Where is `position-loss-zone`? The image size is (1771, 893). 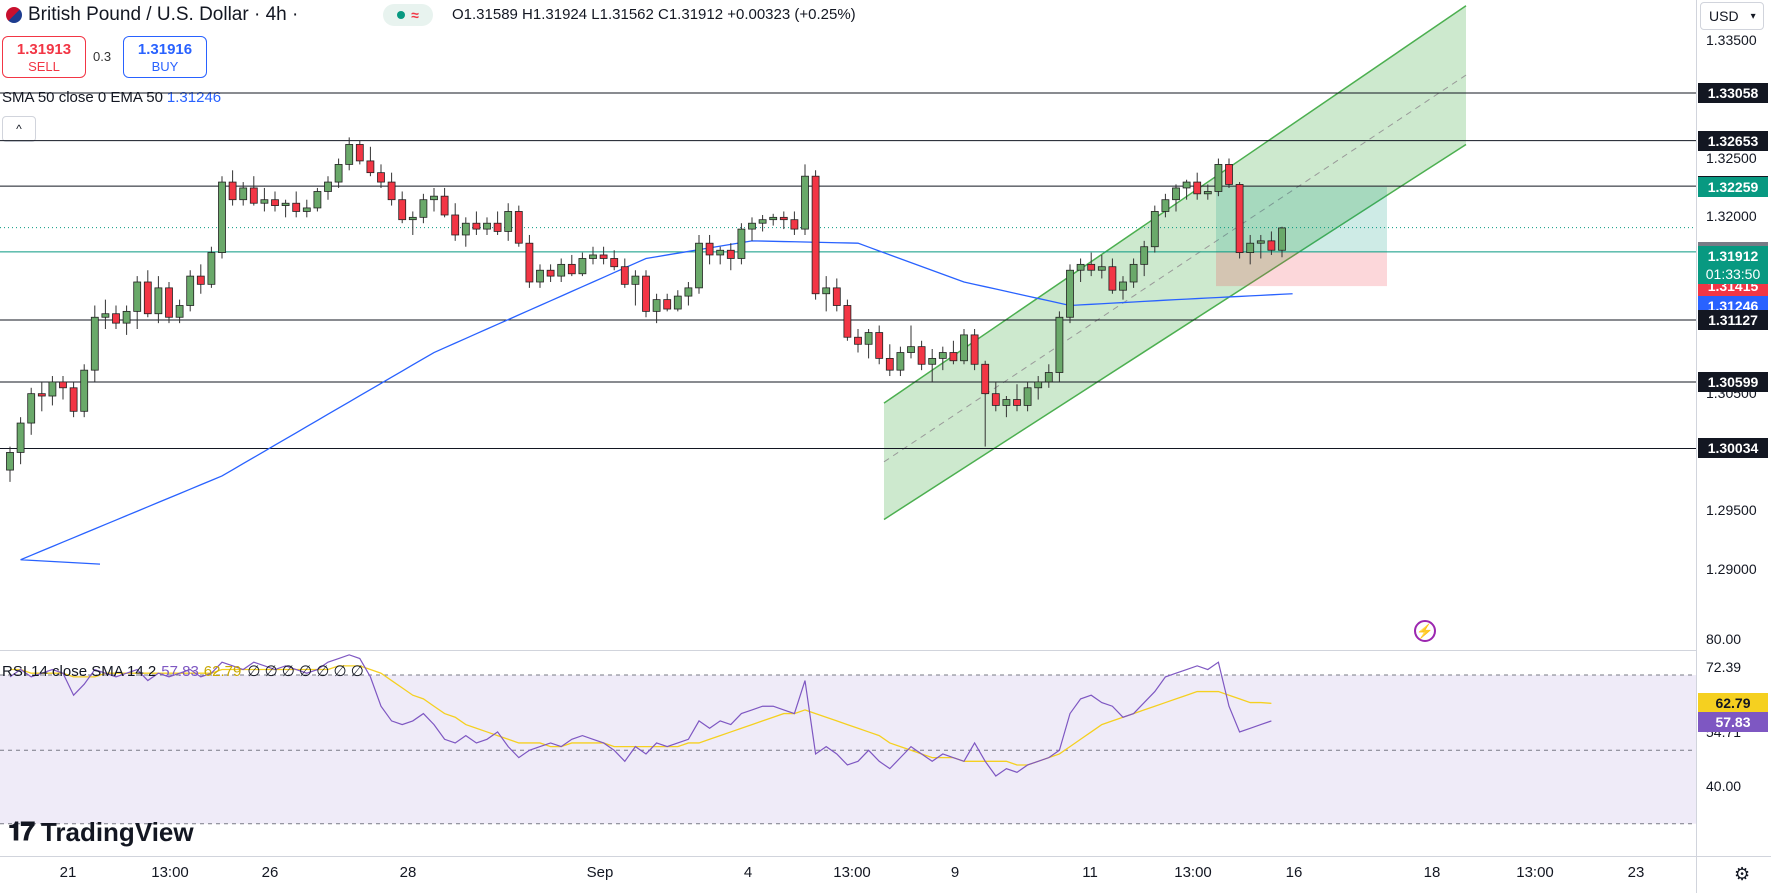
position-loss-zone is located at coordinates (1301, 269).